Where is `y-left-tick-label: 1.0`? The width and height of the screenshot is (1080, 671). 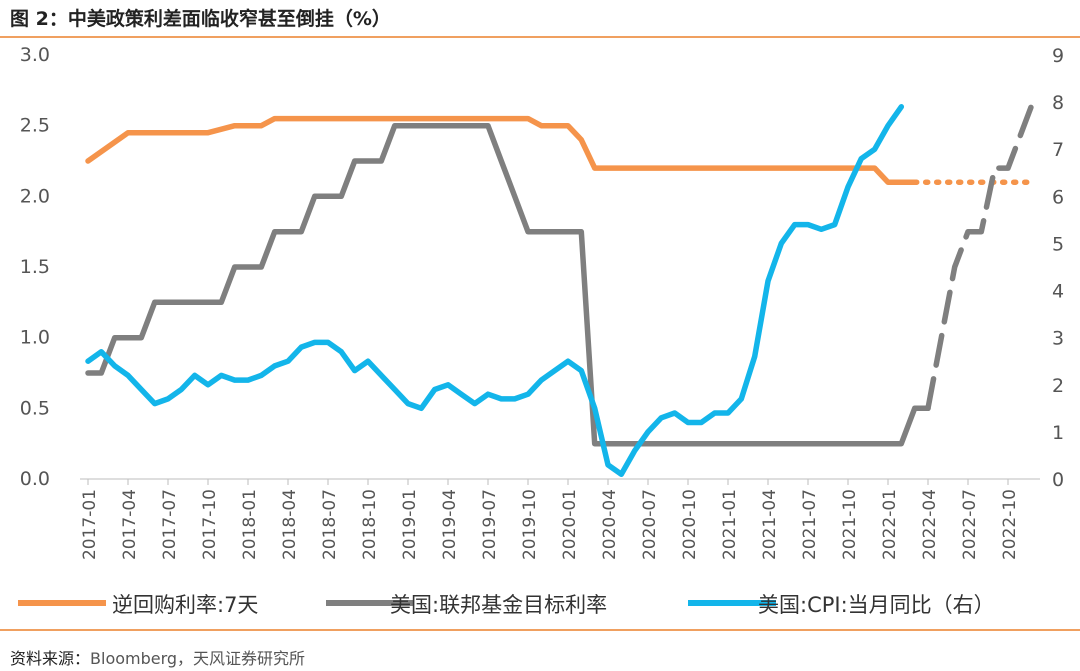
y-left-tick-label: 1.0 is located at coordinates (35, 338).